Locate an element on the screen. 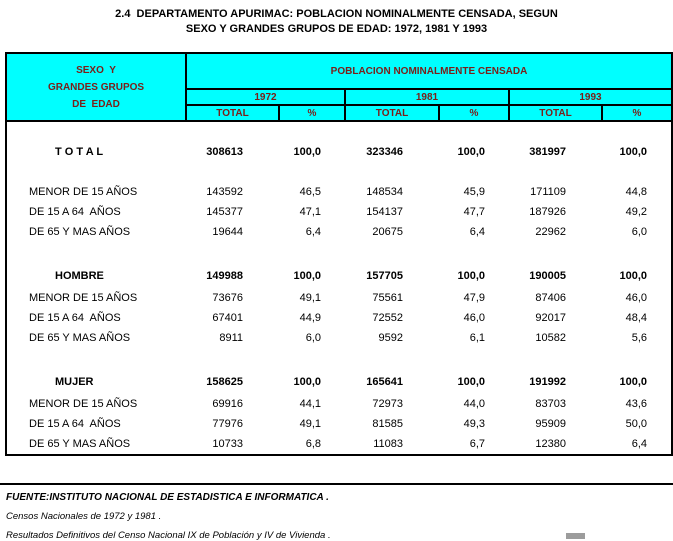 Image resolution: width=673 pixels, height=541 pixels. value-total-1993: 171109 is located at coordinates (548, 192).